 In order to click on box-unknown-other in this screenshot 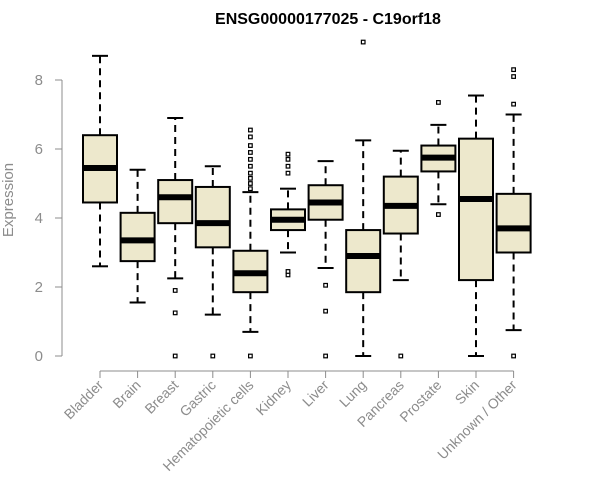, I will do `click(513, 213)`.